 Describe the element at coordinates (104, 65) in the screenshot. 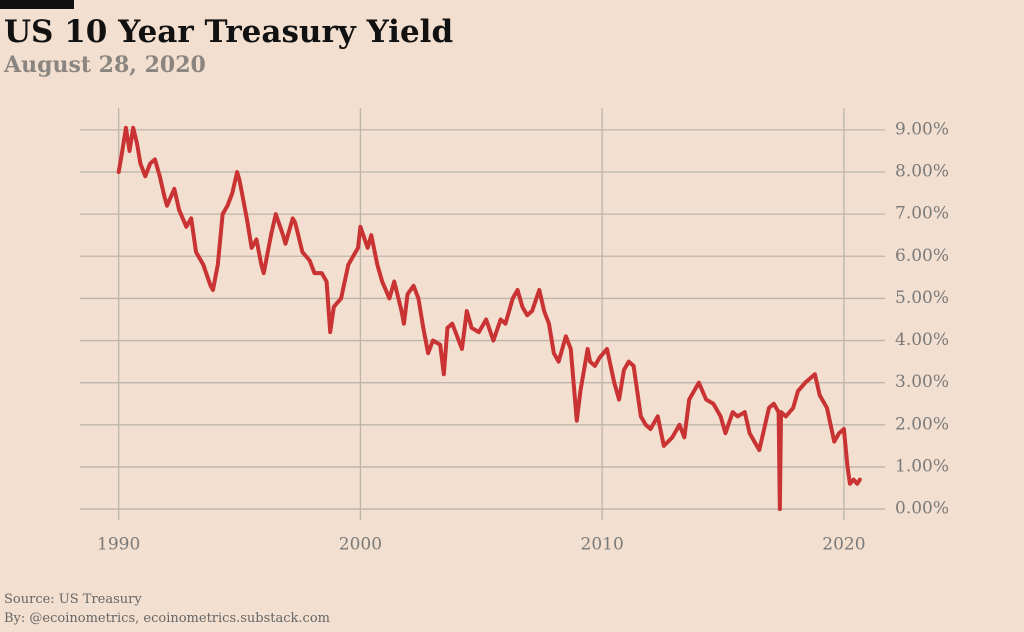

I see `chart-subtitle: August 28, 2020` at that location.